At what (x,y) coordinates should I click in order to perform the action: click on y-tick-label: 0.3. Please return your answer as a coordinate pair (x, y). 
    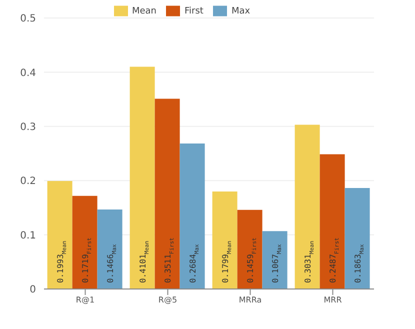
    Looking at the image, I should click on (28, 127).